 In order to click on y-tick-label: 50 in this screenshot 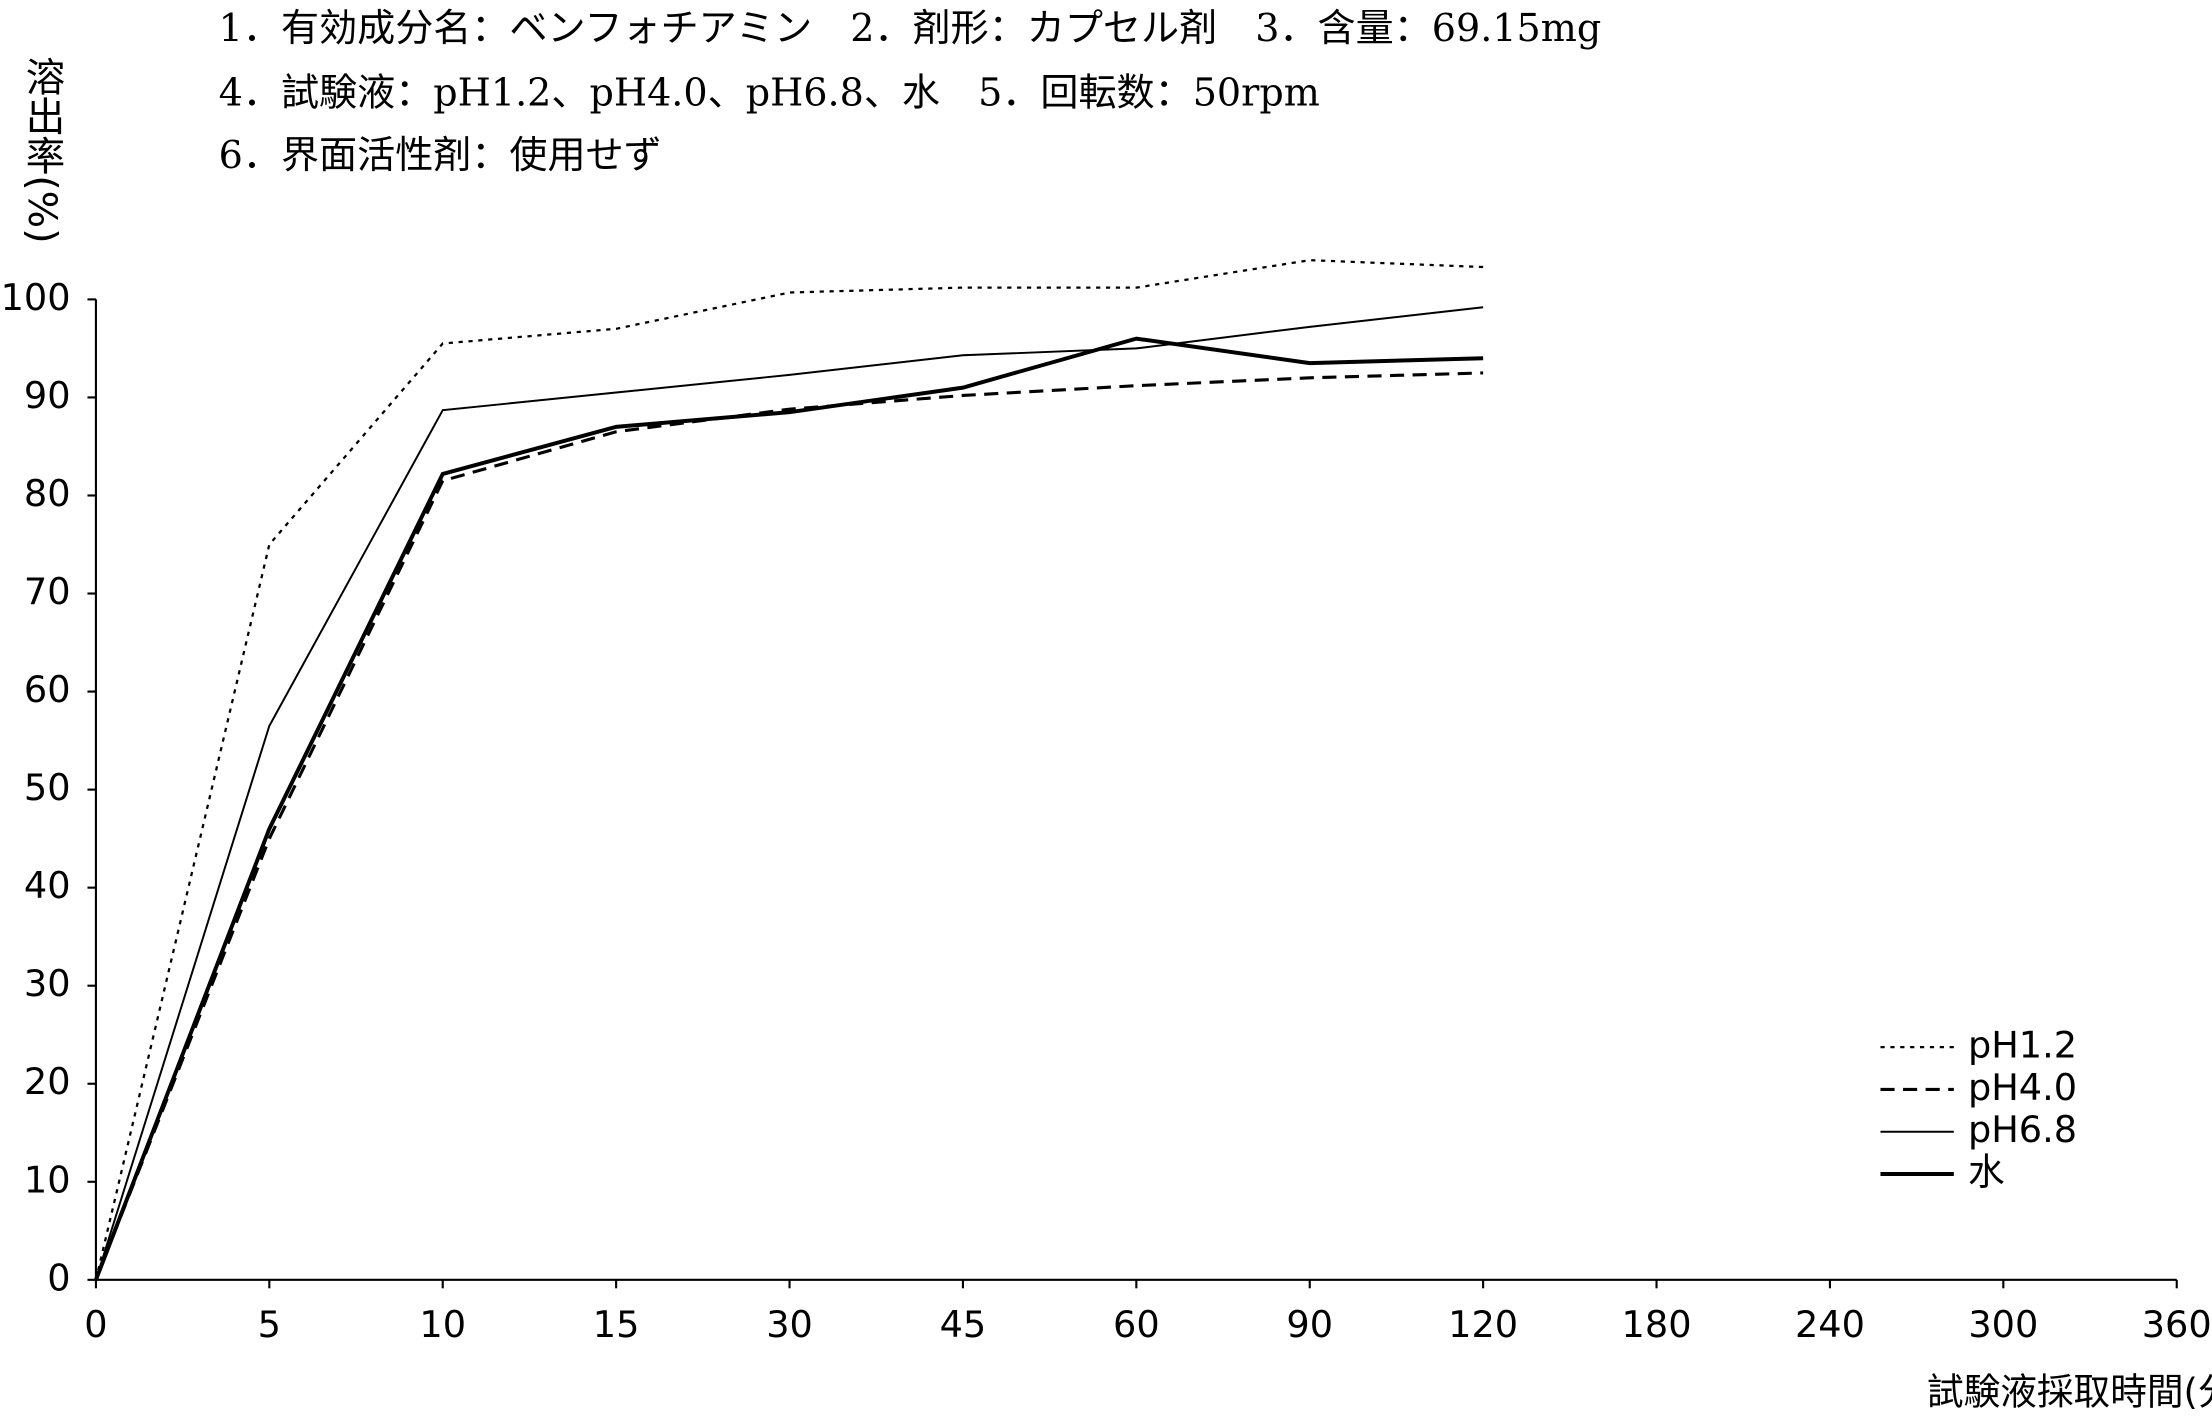, I will do `click(47, 787)`.